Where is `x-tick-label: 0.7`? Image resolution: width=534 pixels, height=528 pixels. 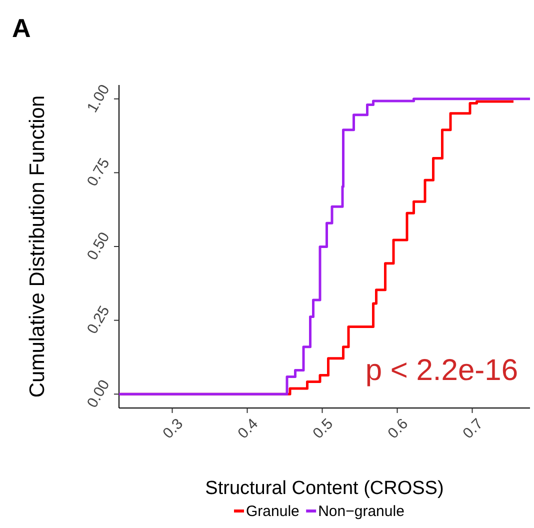
x-tick-label: 0.7 is located at coordinates (473, 428).